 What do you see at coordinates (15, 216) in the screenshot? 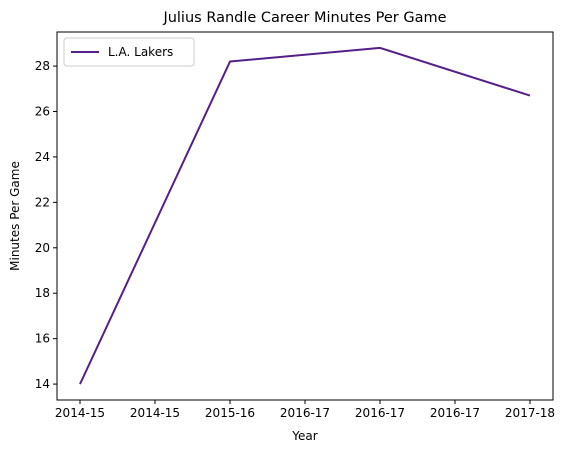
I see `y-axis-label: Minutes Per Game` at bounding box center [15, 216].